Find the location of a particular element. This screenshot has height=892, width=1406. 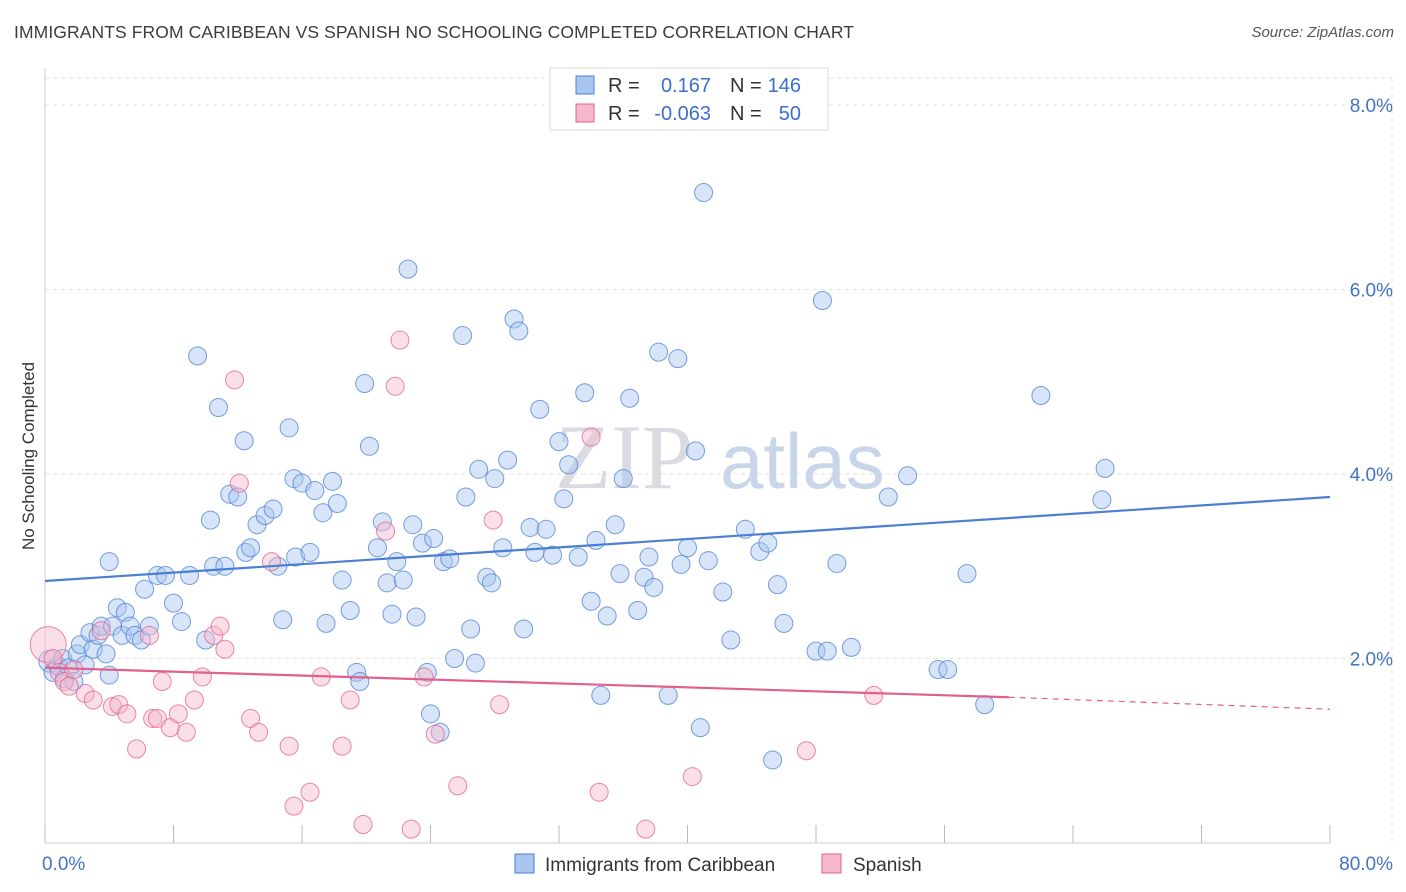

legend-r-label-2: R = is located at coordinates (624, 114).